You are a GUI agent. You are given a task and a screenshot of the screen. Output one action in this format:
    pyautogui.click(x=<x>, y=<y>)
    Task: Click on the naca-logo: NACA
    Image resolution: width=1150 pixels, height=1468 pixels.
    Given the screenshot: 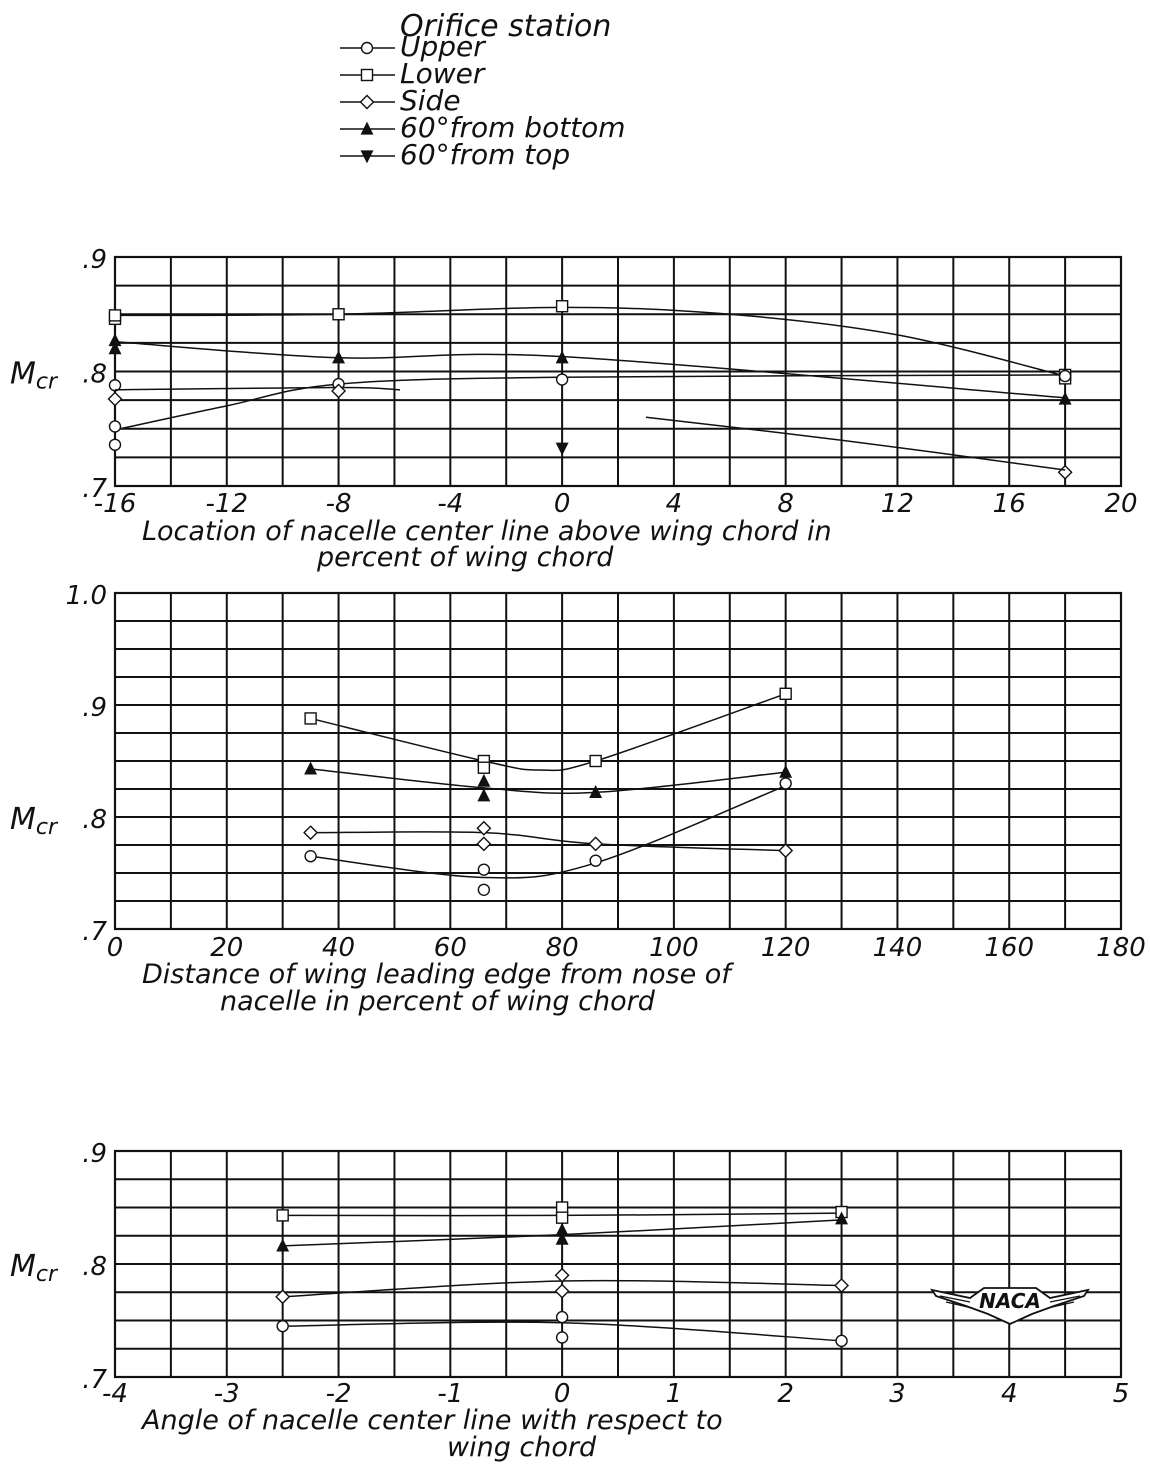 What is the action you would take?
    pyautogui.click(x=1010, y=1306)
    